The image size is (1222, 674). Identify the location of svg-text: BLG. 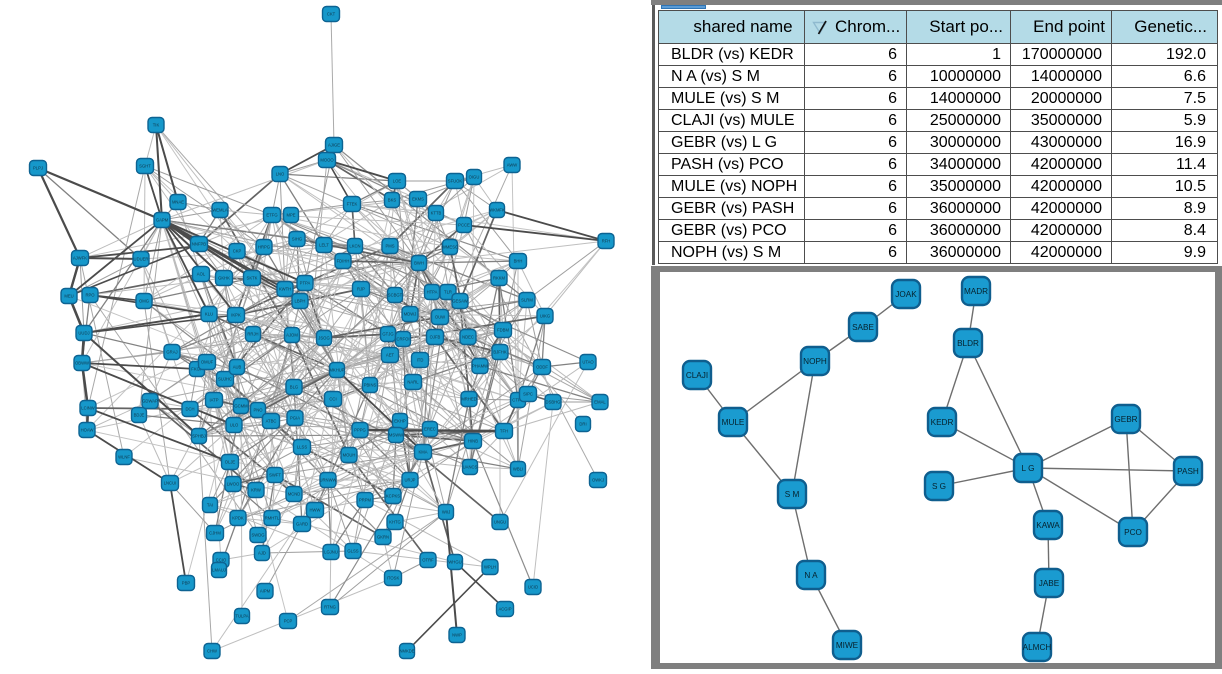
(294, 387).